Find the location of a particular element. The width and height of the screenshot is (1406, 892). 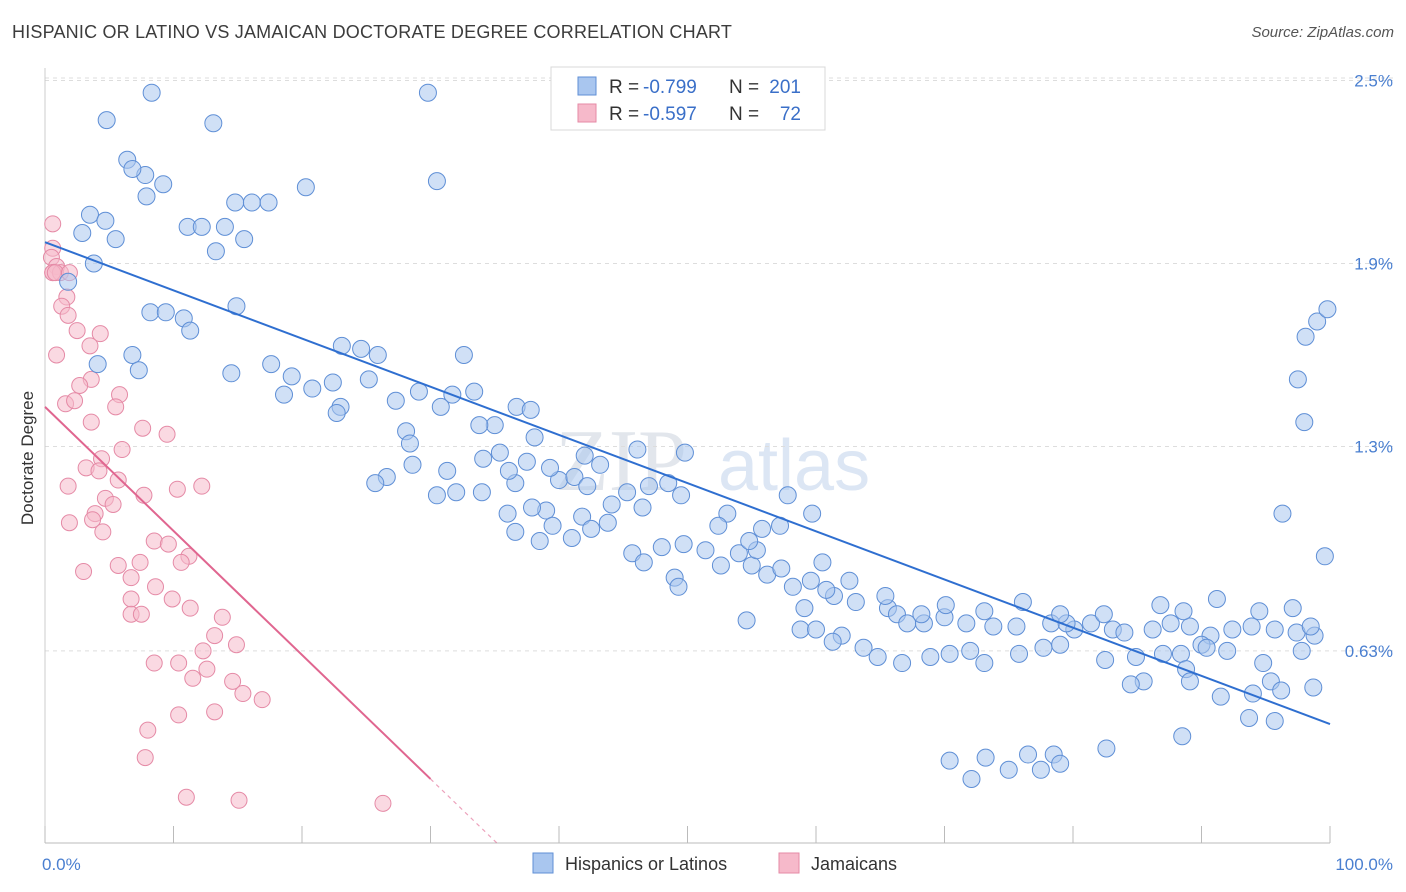

legend-n-label-1: N = is located at coordinates (744, 114).